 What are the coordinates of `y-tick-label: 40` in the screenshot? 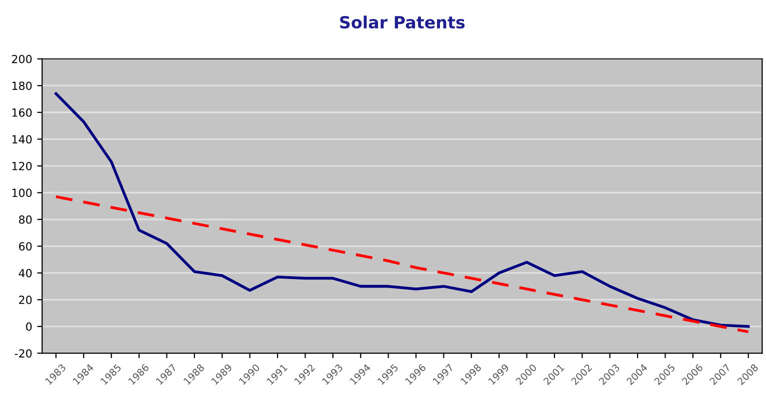 It's located at (25, 273).